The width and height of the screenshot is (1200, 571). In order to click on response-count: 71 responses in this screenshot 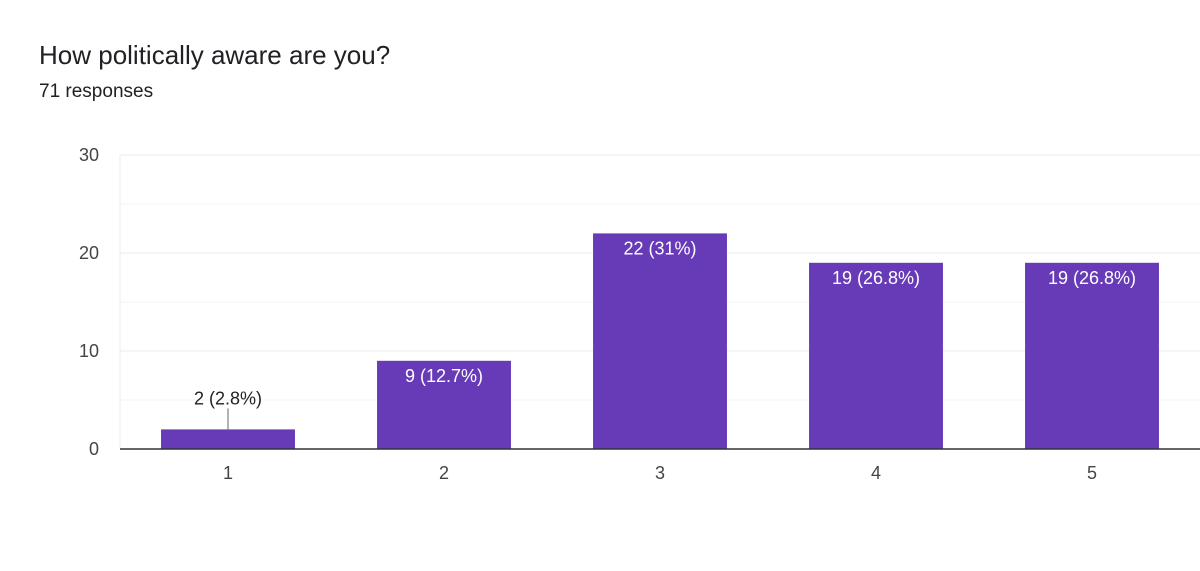, I will do `click(96, 91)`.